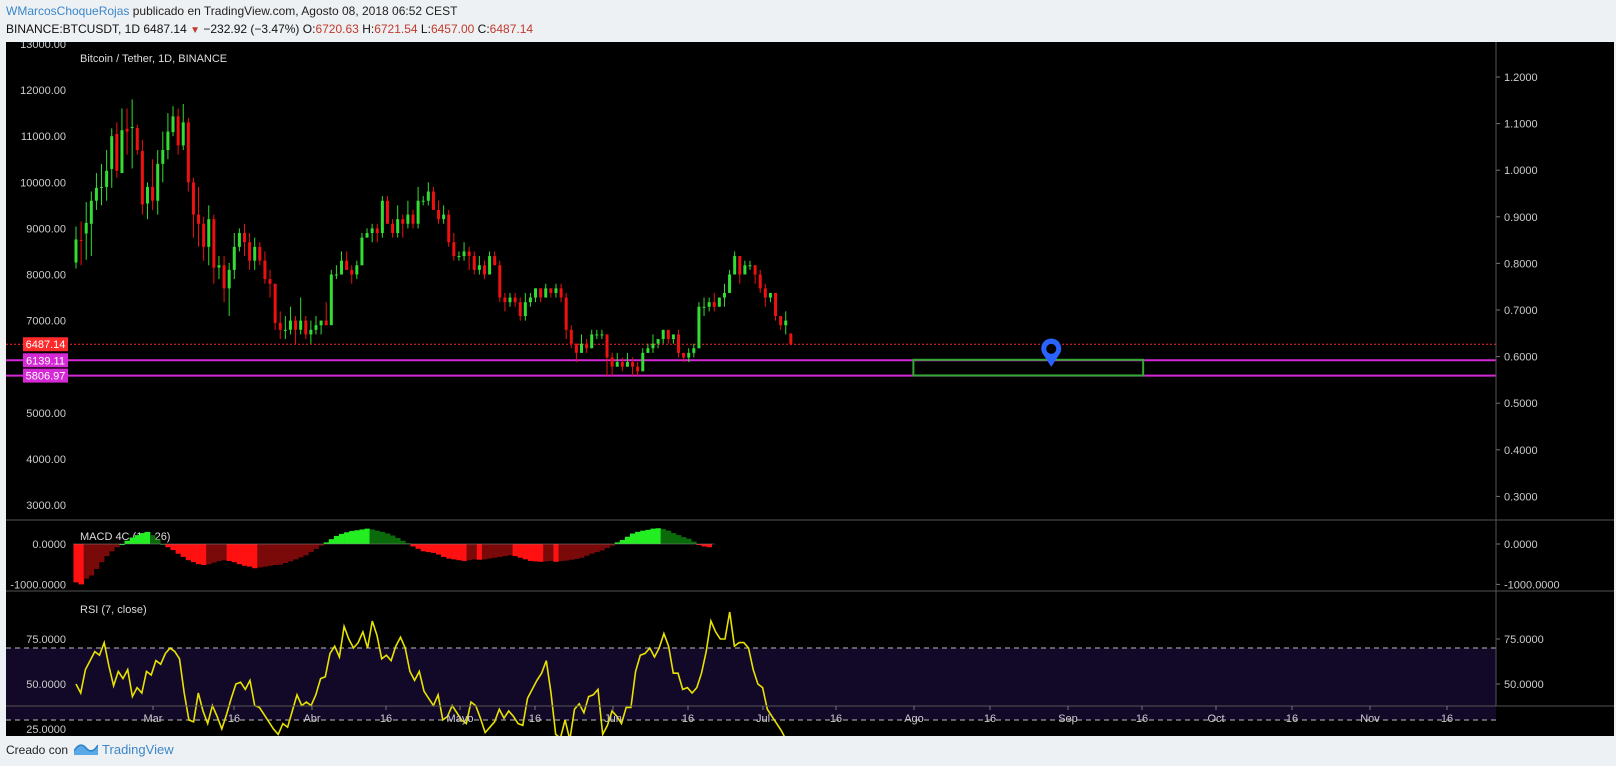  What do you see at coordinates (368, 29) in the screenshot?
I see `high-label: H:` at bounding box center [368, 29].